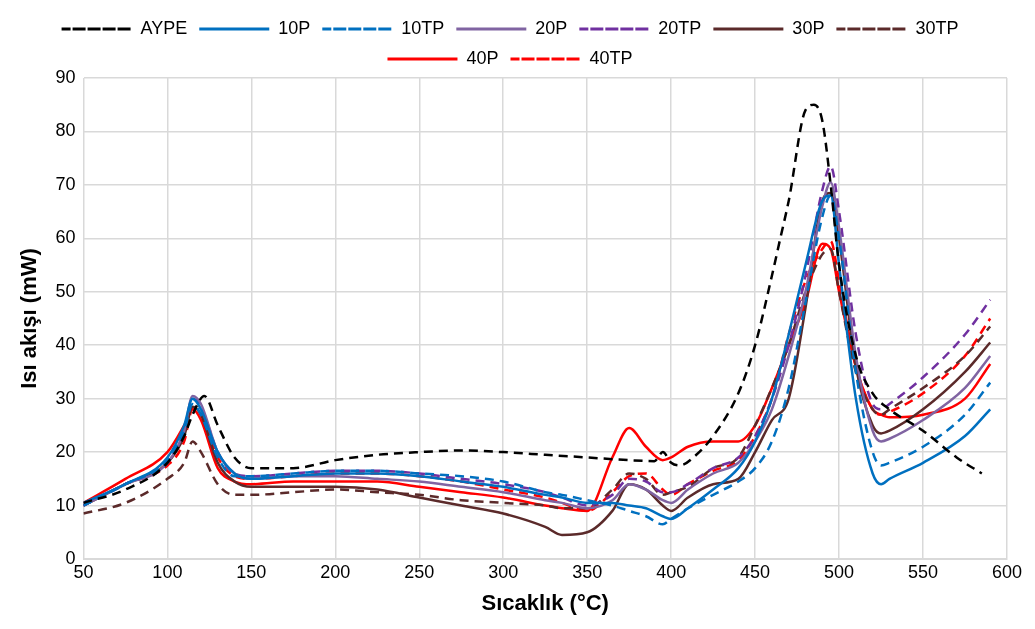  What do you see at coordinates (680, 27) in the screenshot?
I see `legend-label: 20TP` at bounding box center [680, 27].